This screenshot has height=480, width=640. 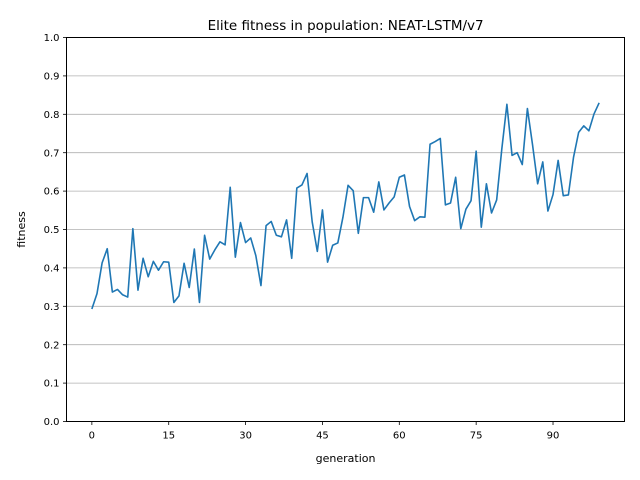 What do you see at coordinates (52, 269) in the screenshot?
I see `y-tick-label: 0.4` at bounding box center [52, 269].